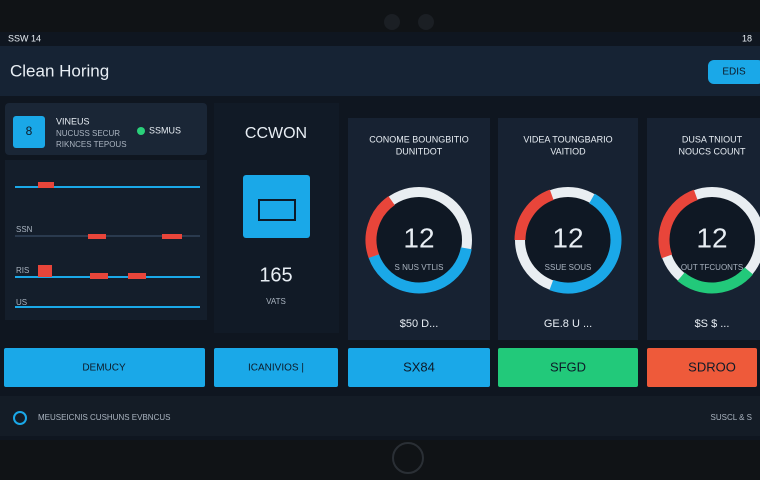  Describe the element at coordinates (88, 133) in the screenshot. I see `card-line: NUCUSS SECUR` at that location.